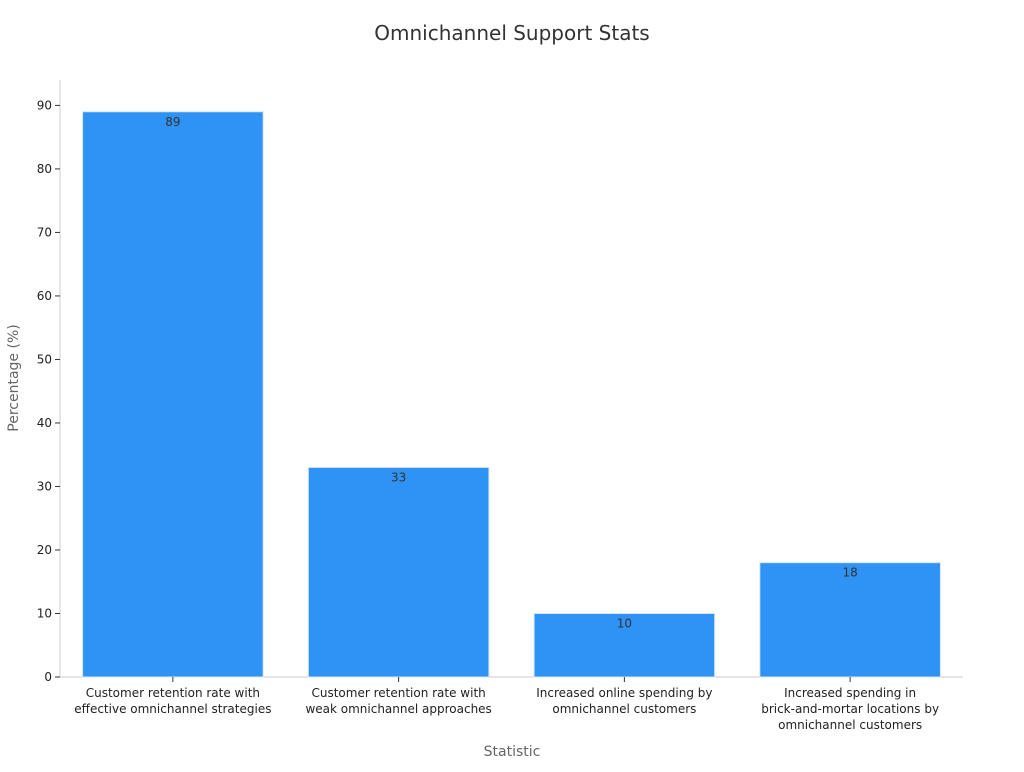 This screenshot has width=1024, height=772. What do you see at coordinates (14, 377) in the screenshot?
I see `y-axis-title: Percentage (%)` at bounding box center [14, 377].